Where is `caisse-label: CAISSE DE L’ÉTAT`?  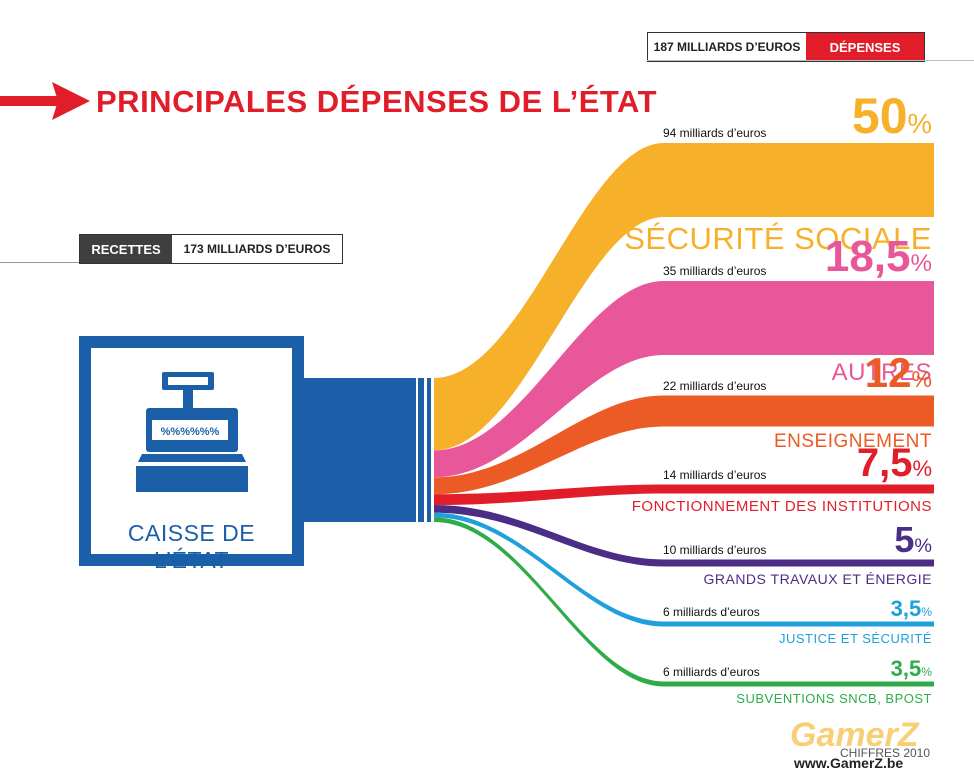 caisse-label: CAISSE DE L’ÉTAT is located at coordinates (191, 546).